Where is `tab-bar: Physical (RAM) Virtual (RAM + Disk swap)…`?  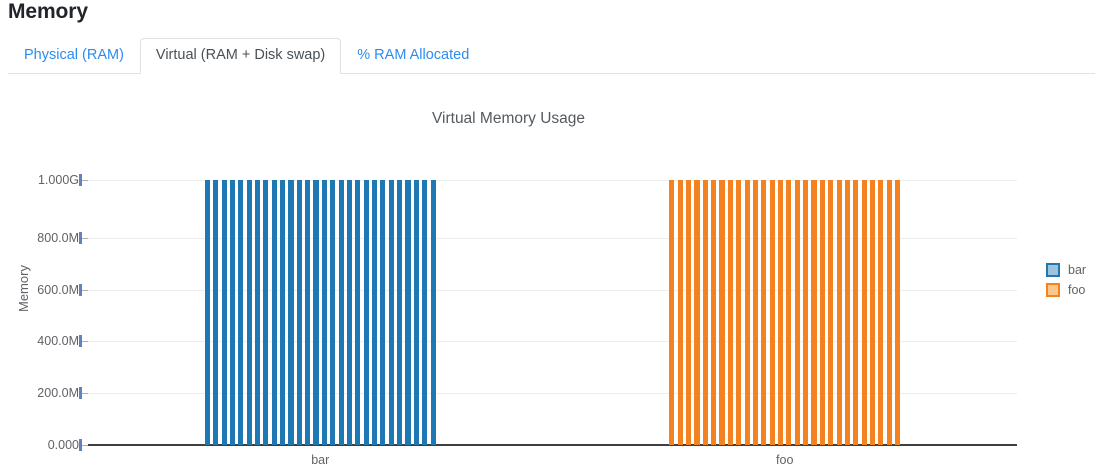 tab-bar: Physical (RAM) Virtual (RAM + Disk swap)… is located at coordinates (551, 56).